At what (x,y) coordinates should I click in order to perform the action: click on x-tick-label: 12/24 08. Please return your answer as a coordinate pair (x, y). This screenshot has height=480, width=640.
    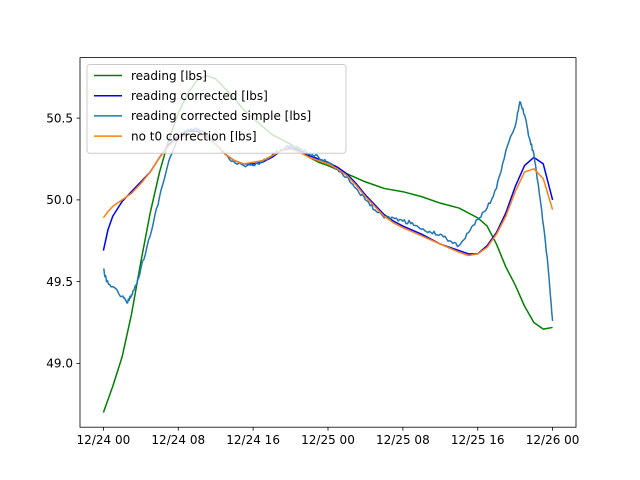
    Looking at the image, I should click on (178, 440).